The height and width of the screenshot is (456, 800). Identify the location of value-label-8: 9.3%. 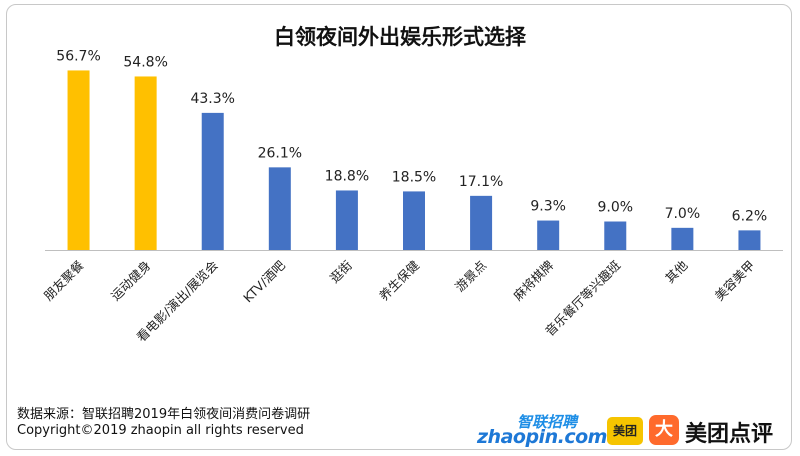
(548, 207).